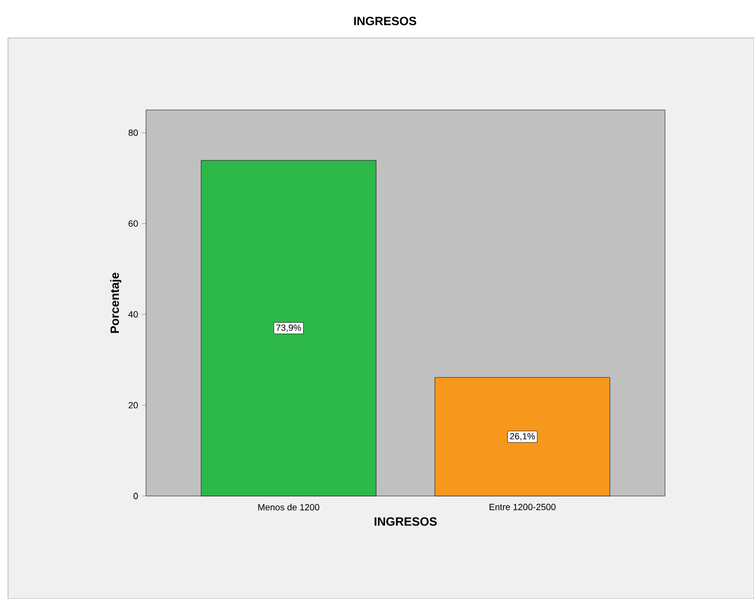  I want to click on x-tick-label: Menos de 1200, so click(289, 507).